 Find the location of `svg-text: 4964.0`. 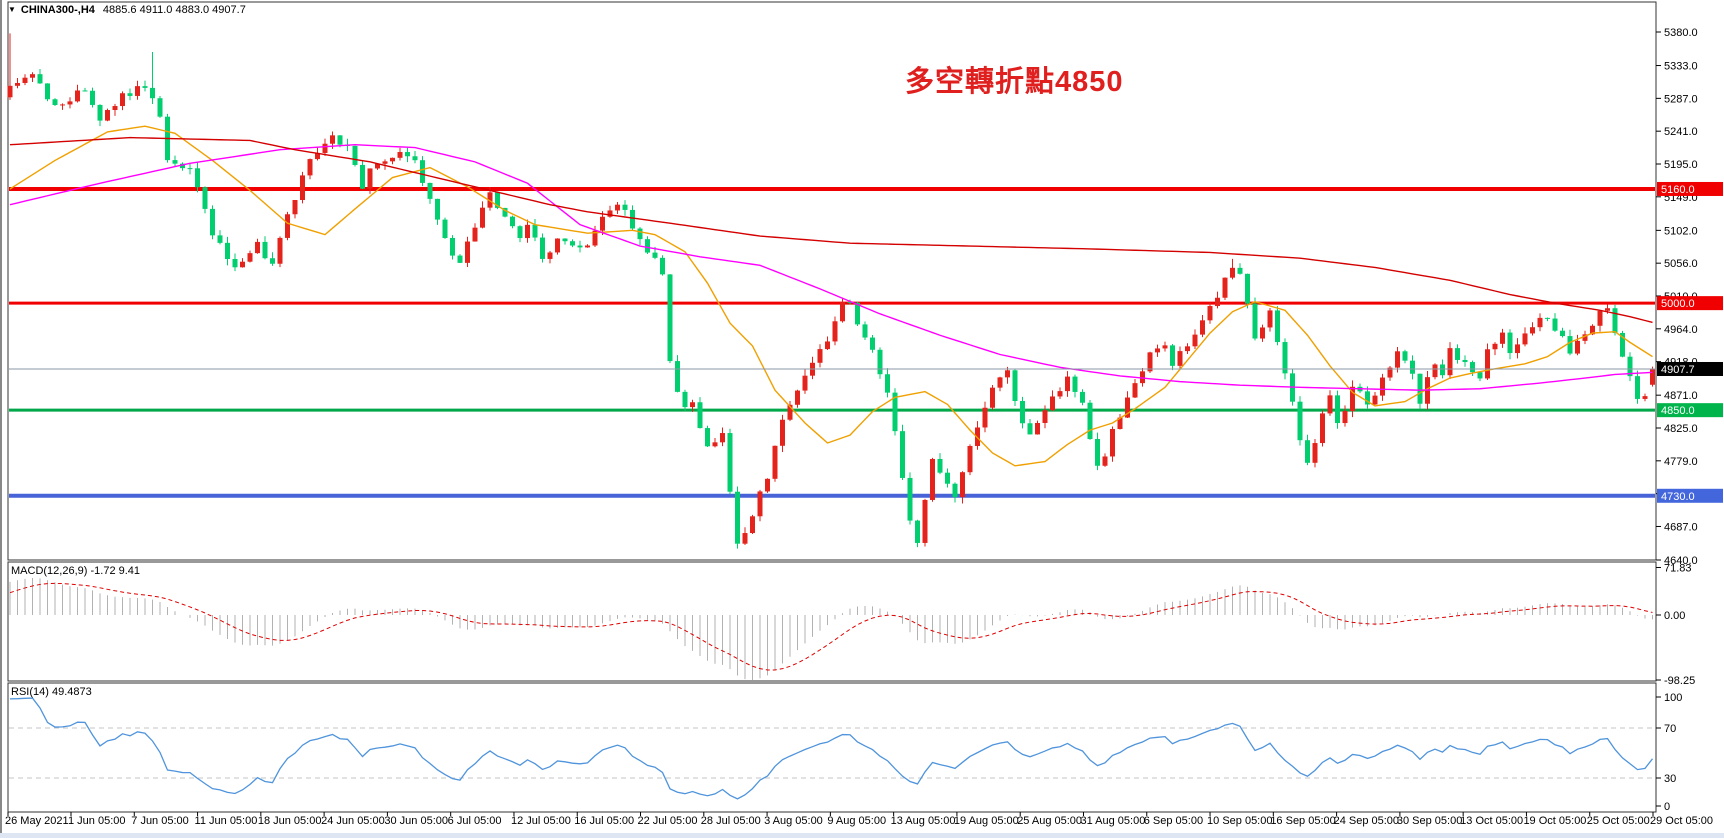

svg-text: 4964.0 is located at coordinates (1681, 330).